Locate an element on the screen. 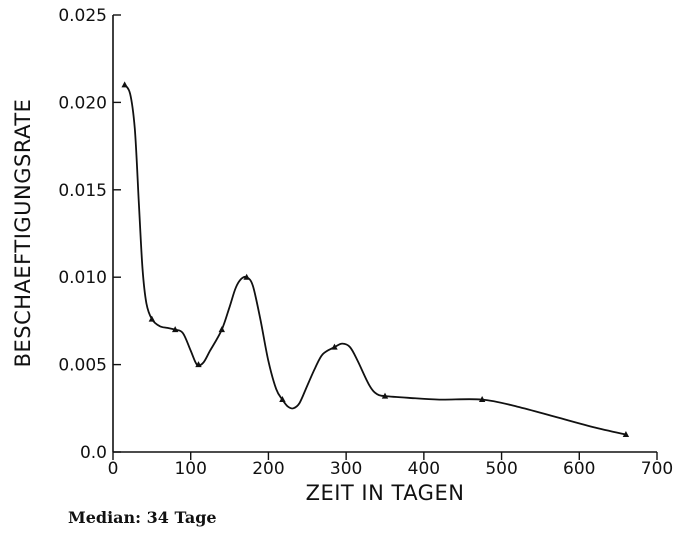 The height and width of the screenshot is (534, 673). x-tick-label: 100 is located at coordinates (190, 469).